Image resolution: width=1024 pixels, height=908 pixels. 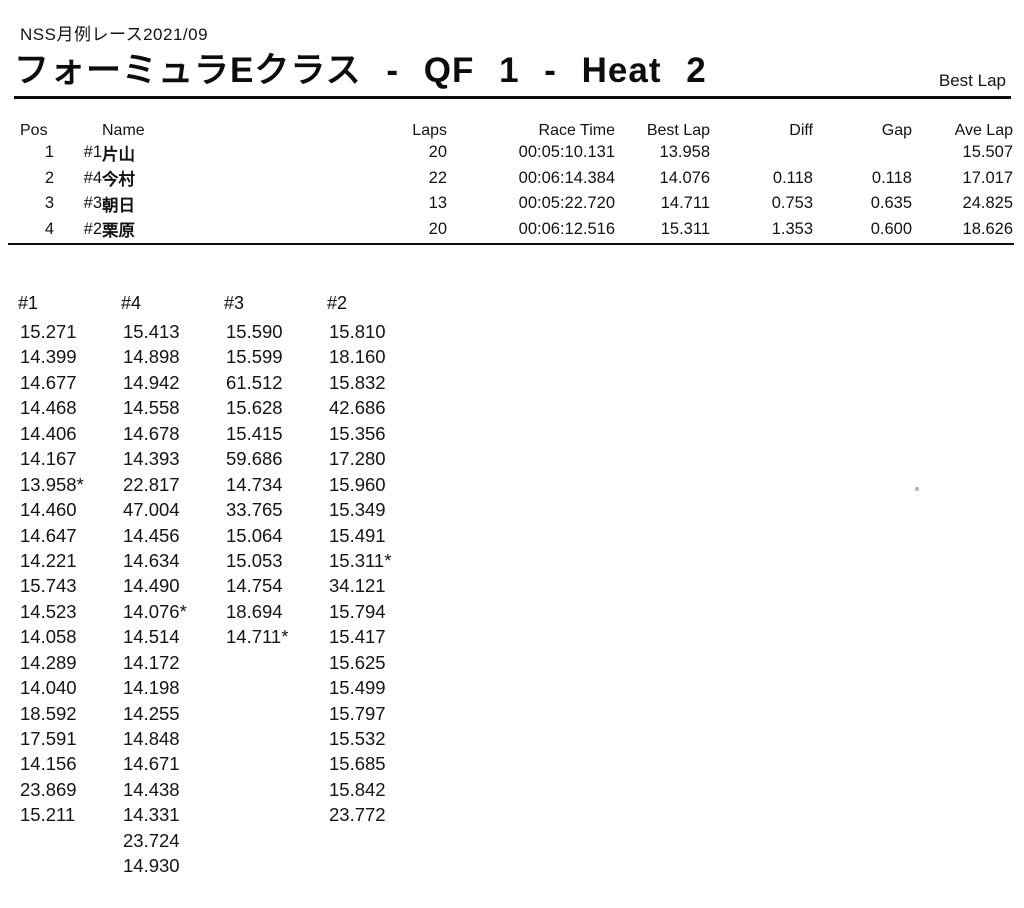 What do you see at coordinates (49, 152) in the screenshot?
I see `pos-cell: 1` at bounding box center [49, 152].